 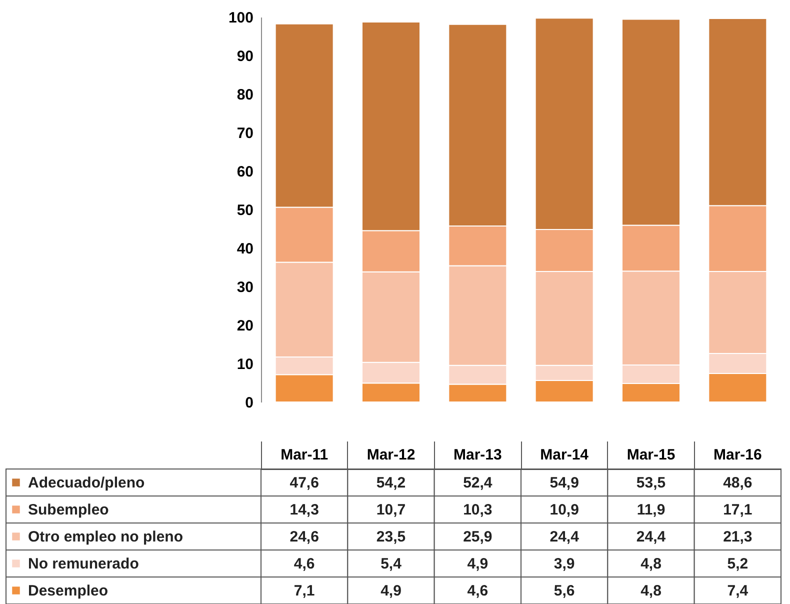 What do you see at coordinates (391, 564) in the screenshot?
I see `data-label: 5,4` at bounding box center [391, 564].